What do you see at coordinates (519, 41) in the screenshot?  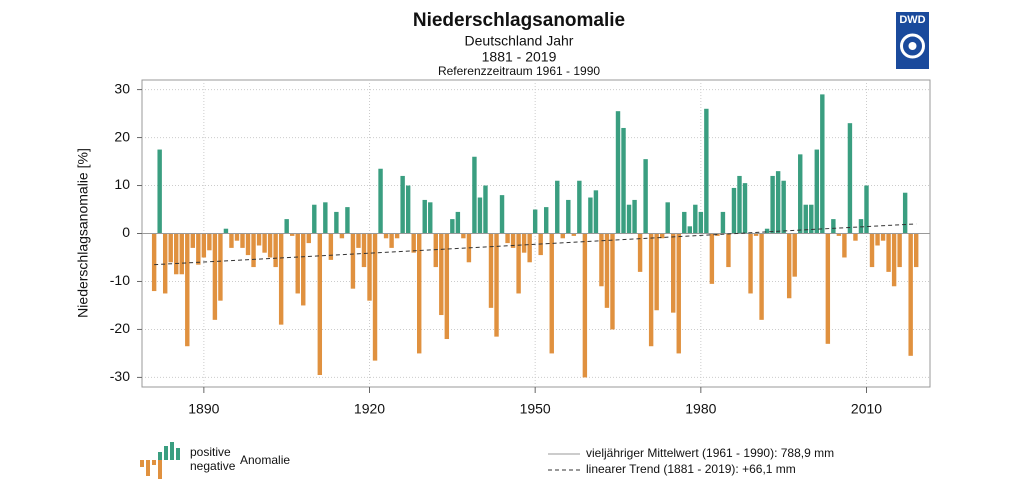 I see `subtitle: Deutschland Jahr` at bounding box center [519, 41].